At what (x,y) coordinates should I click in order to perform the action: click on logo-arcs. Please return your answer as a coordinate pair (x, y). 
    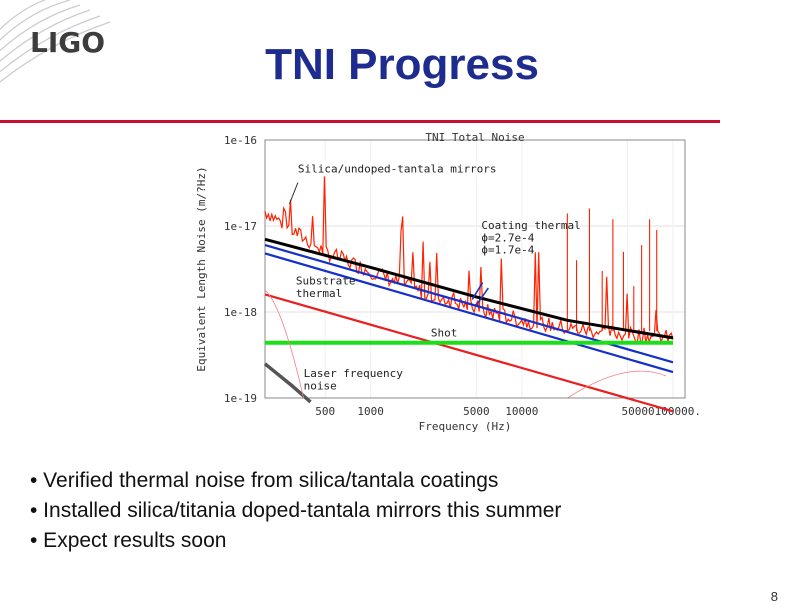
    Looking at the image, I should click on (55, 41).